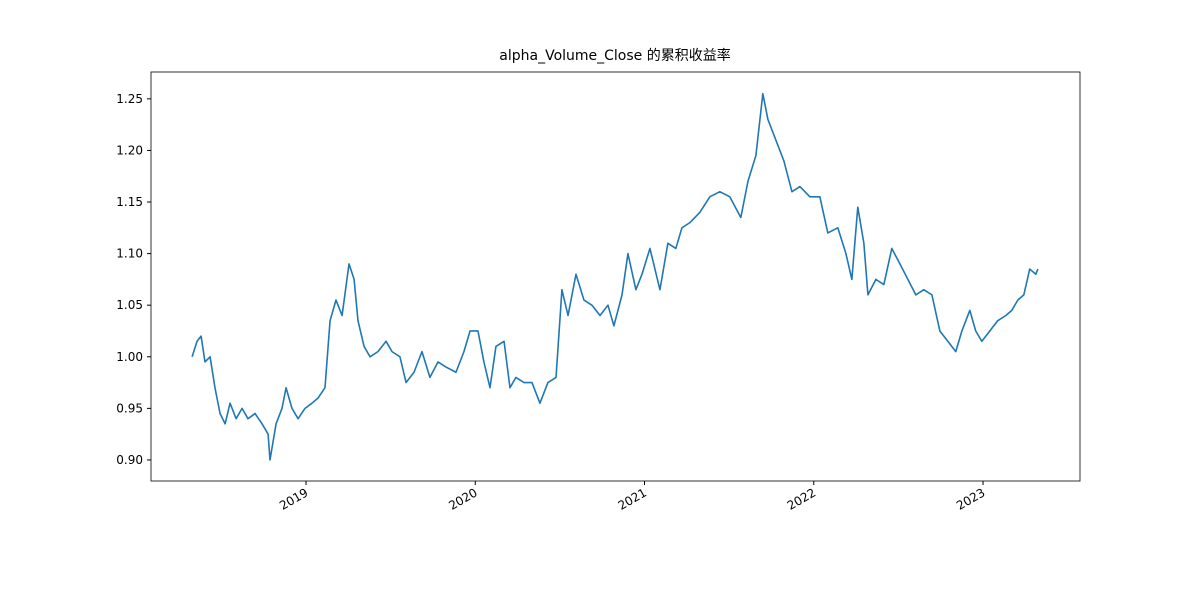 The width and height of the screenshot is (1200, 604). What do you see at coordinates (129, 99) in the screenshot?
I see `y-tick-label: 1.25` at bounding box center [129, 99].